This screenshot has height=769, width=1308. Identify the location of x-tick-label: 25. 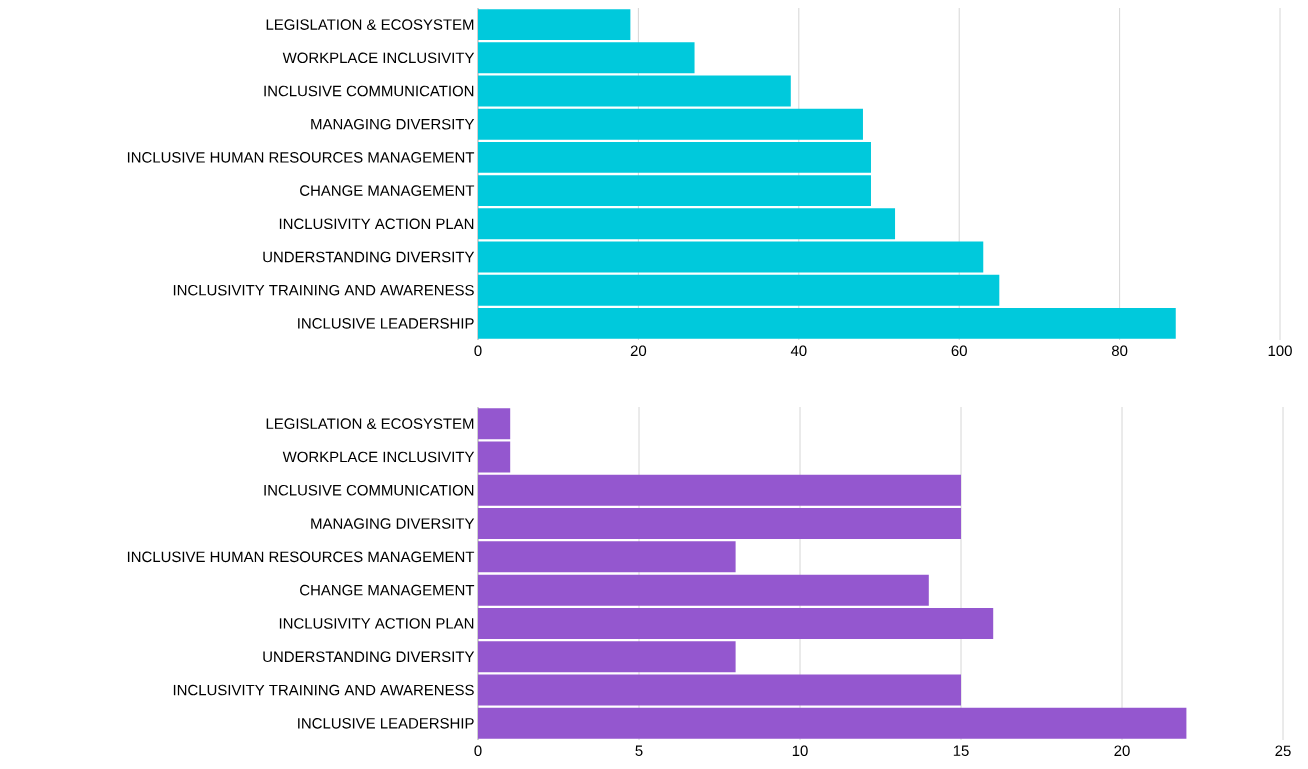
(1283, 751).